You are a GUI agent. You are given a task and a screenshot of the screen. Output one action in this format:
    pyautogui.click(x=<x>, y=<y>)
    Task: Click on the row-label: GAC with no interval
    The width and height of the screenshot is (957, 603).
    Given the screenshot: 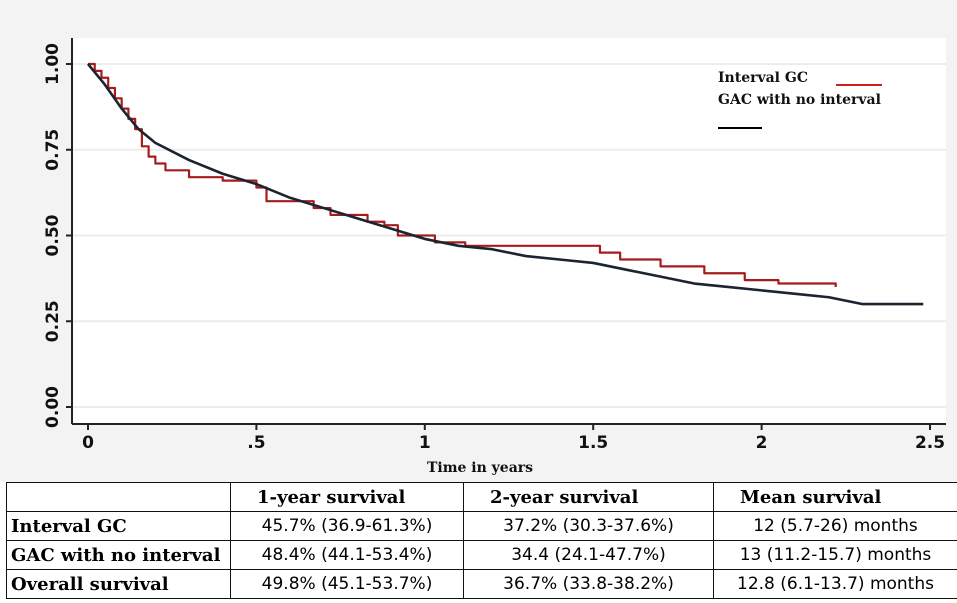 What is the action you would take?
    pyautogui.click(x=118, y=555)
    